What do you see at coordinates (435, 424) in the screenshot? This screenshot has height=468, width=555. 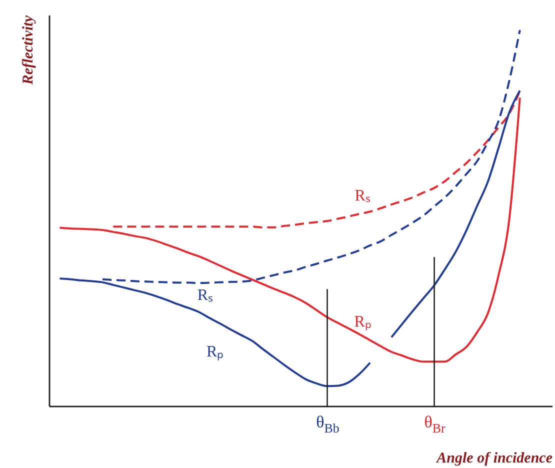 I see `x-tick-label: θ$_{Br}$` at bounding box center [435, 424].